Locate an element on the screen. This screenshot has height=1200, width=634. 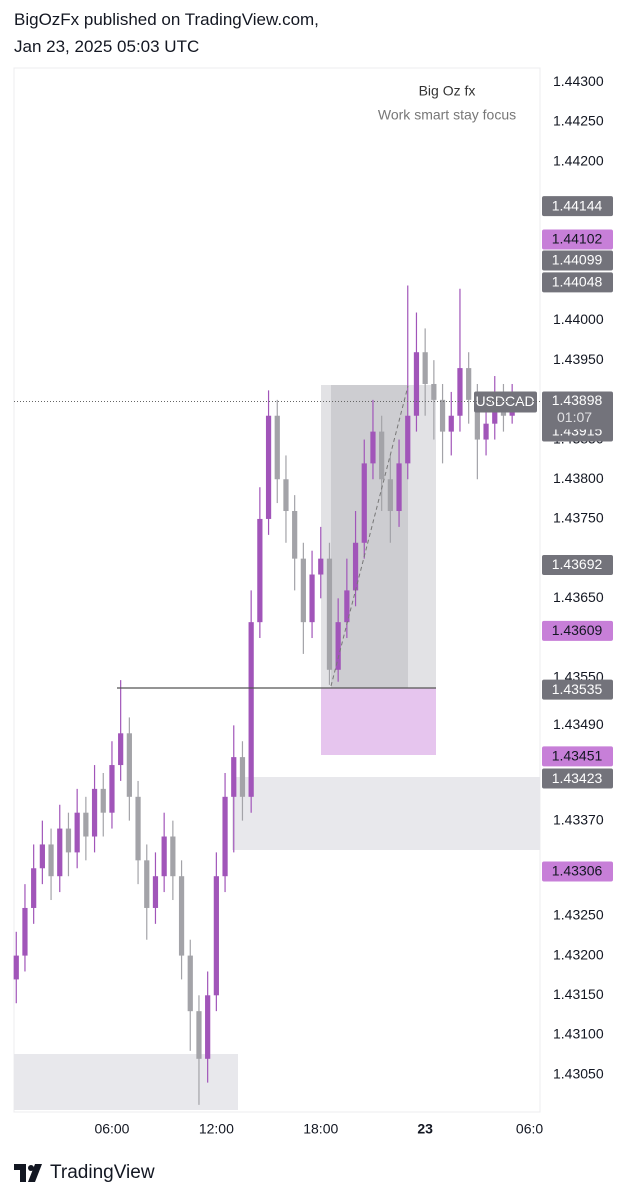
price-label: 1.43451 is located at coordinates (577, 756).